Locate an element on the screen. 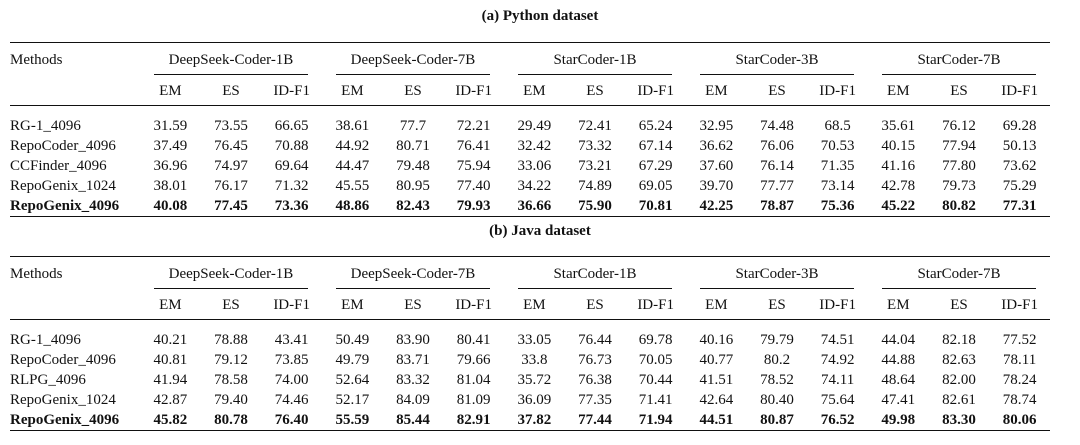  value-cell: 82.00 is located at coordinates (959, 379).